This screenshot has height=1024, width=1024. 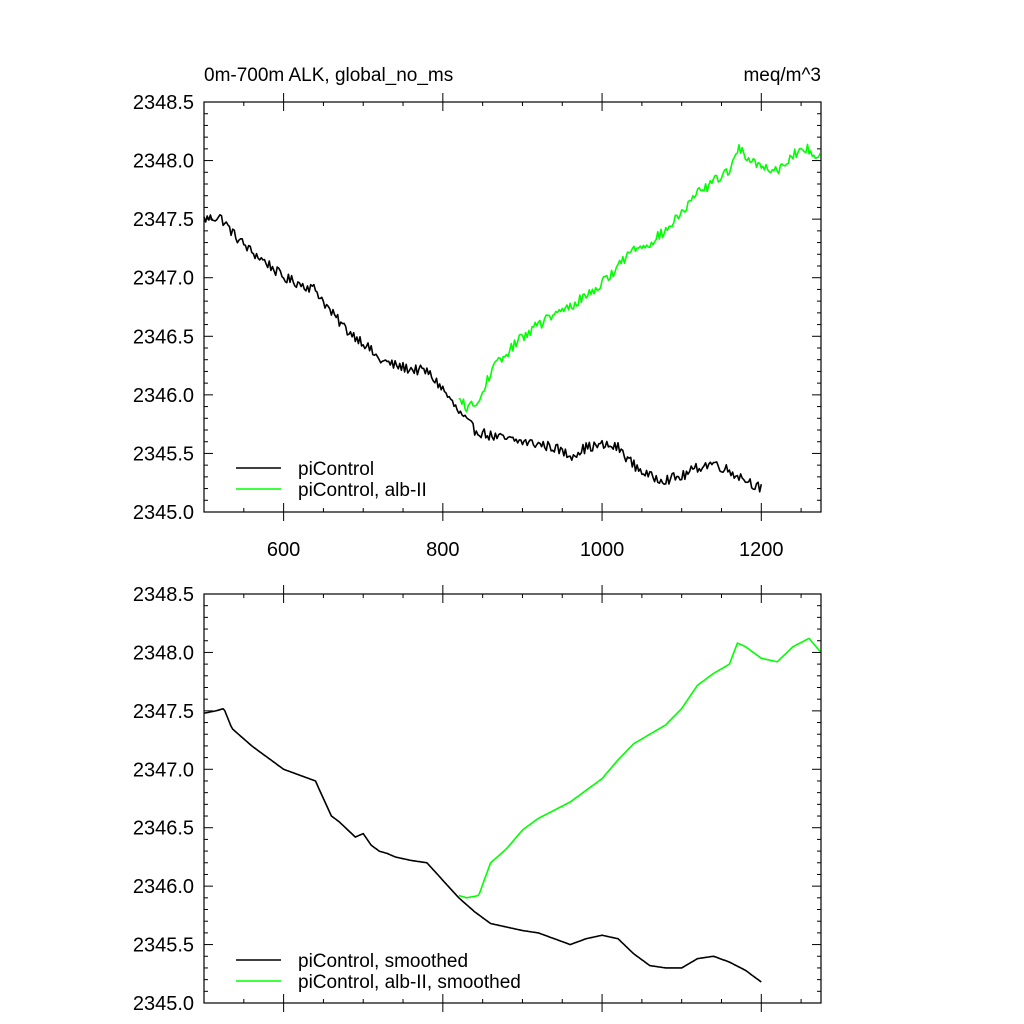 What do you see at coordinates (362, 490) in the screenshot?
I see `legend-label: piControl, alb-II` at bounding box center [362, 490].